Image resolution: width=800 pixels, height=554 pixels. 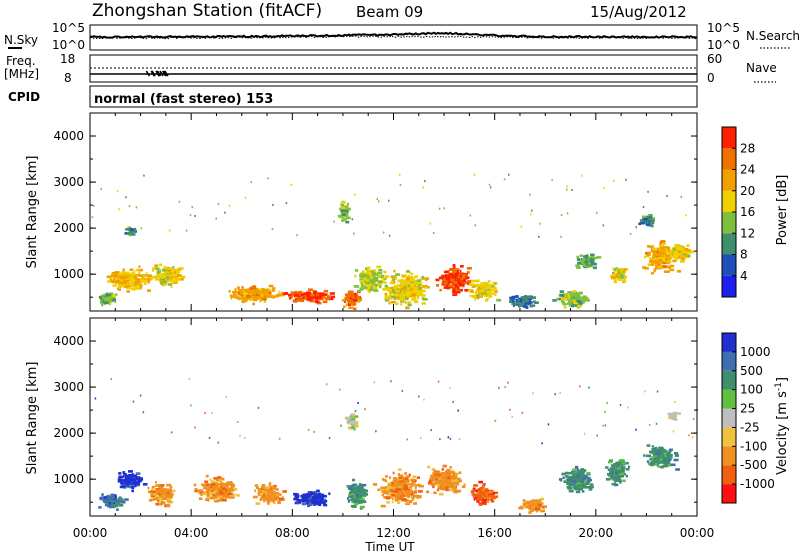 What do you see at coordinates (393, 68) in the screenshot?
I see `freq-panel-frame` at bounding box center [393, 68].